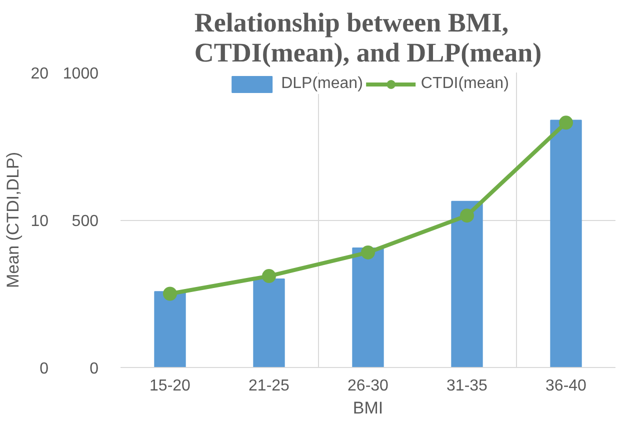 This screenshot has height=434, width=640. I want to click on chart-title: Relationship between BMI, CTDI(mean), and DLP(mean), so click(368, 38).